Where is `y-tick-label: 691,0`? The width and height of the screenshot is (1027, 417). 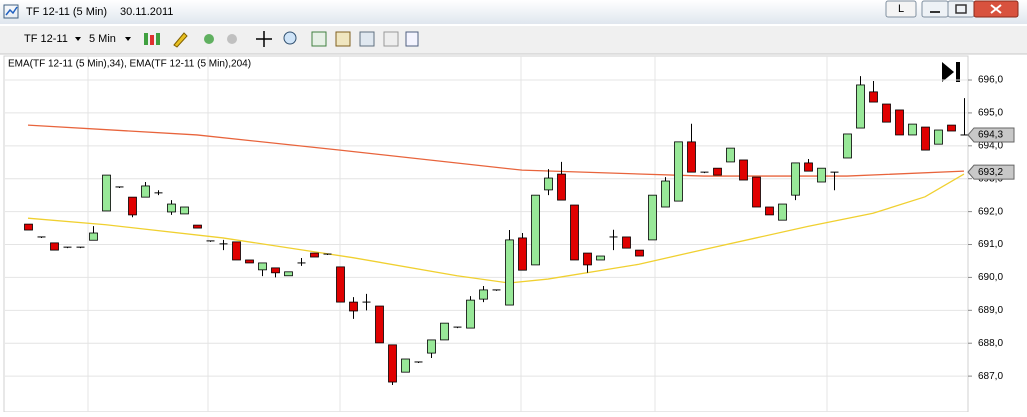
y-tick-label: 691,0 is located at coordinates (990, 244).